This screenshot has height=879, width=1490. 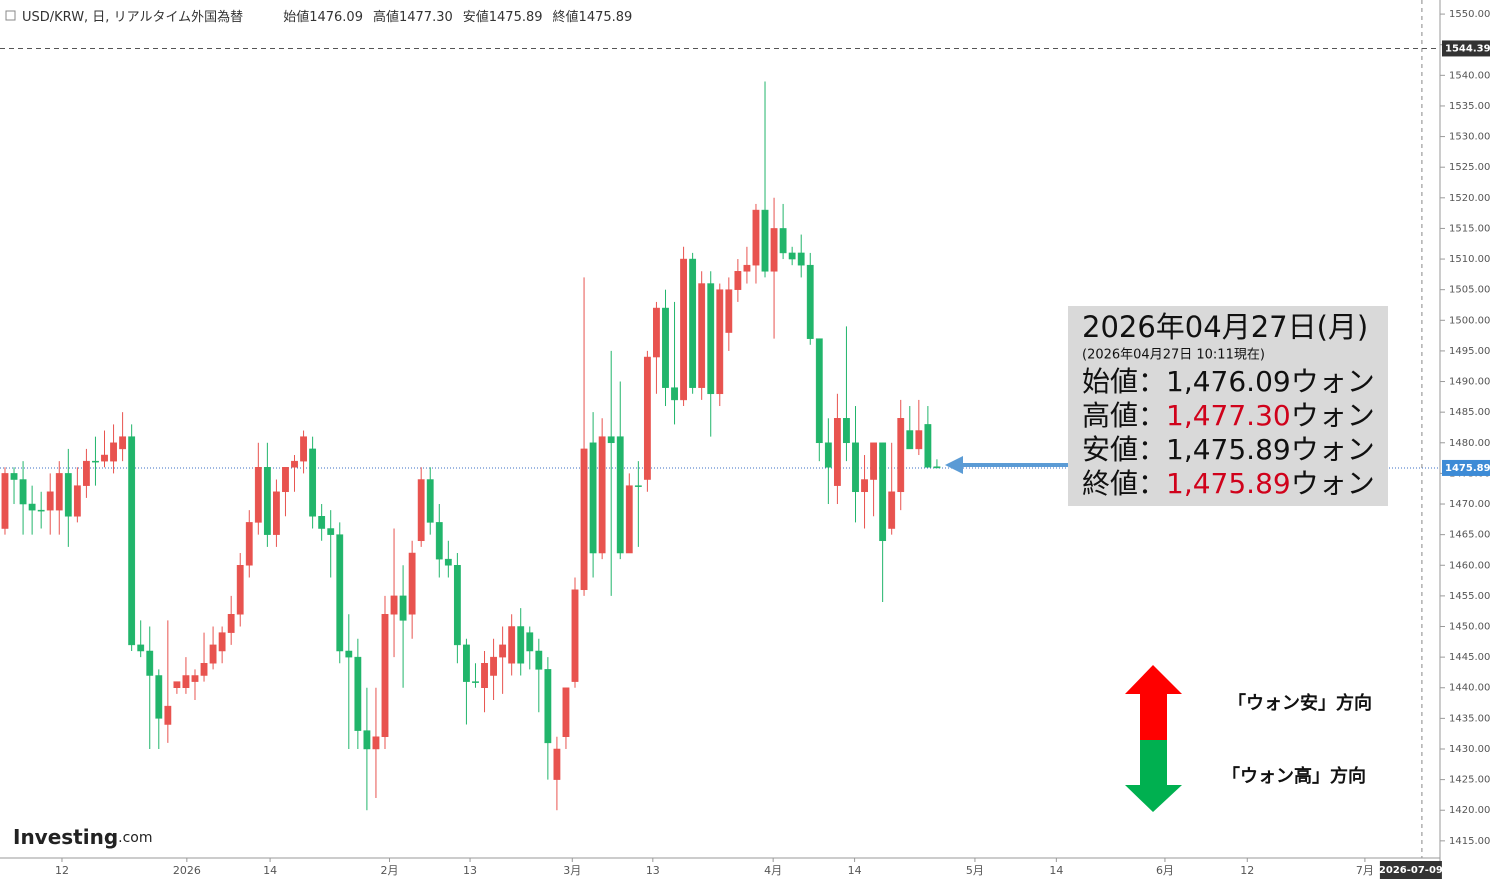 What do you see at coordinates (1300, 703) in the screenshot?
I see `up-label: 「ウォン安」方向` at bounding box center [1300, 703].